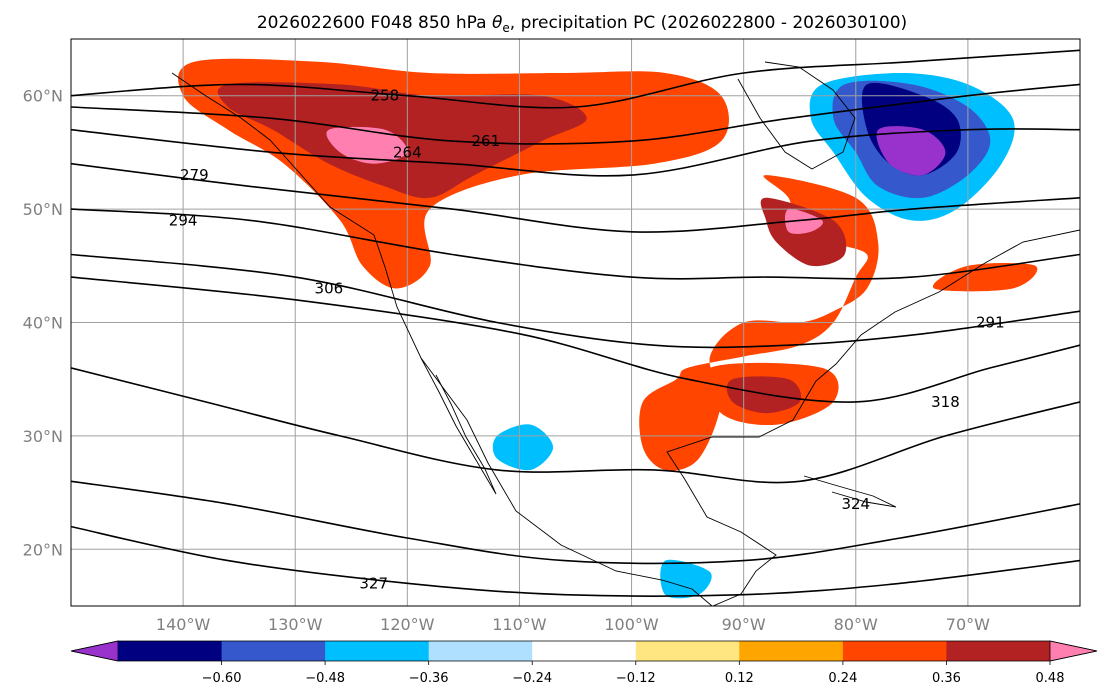  What do you see at coordinates (373, 583) in the screenshot?
I see `contour-label: 327` at bounding box center [373, 583].